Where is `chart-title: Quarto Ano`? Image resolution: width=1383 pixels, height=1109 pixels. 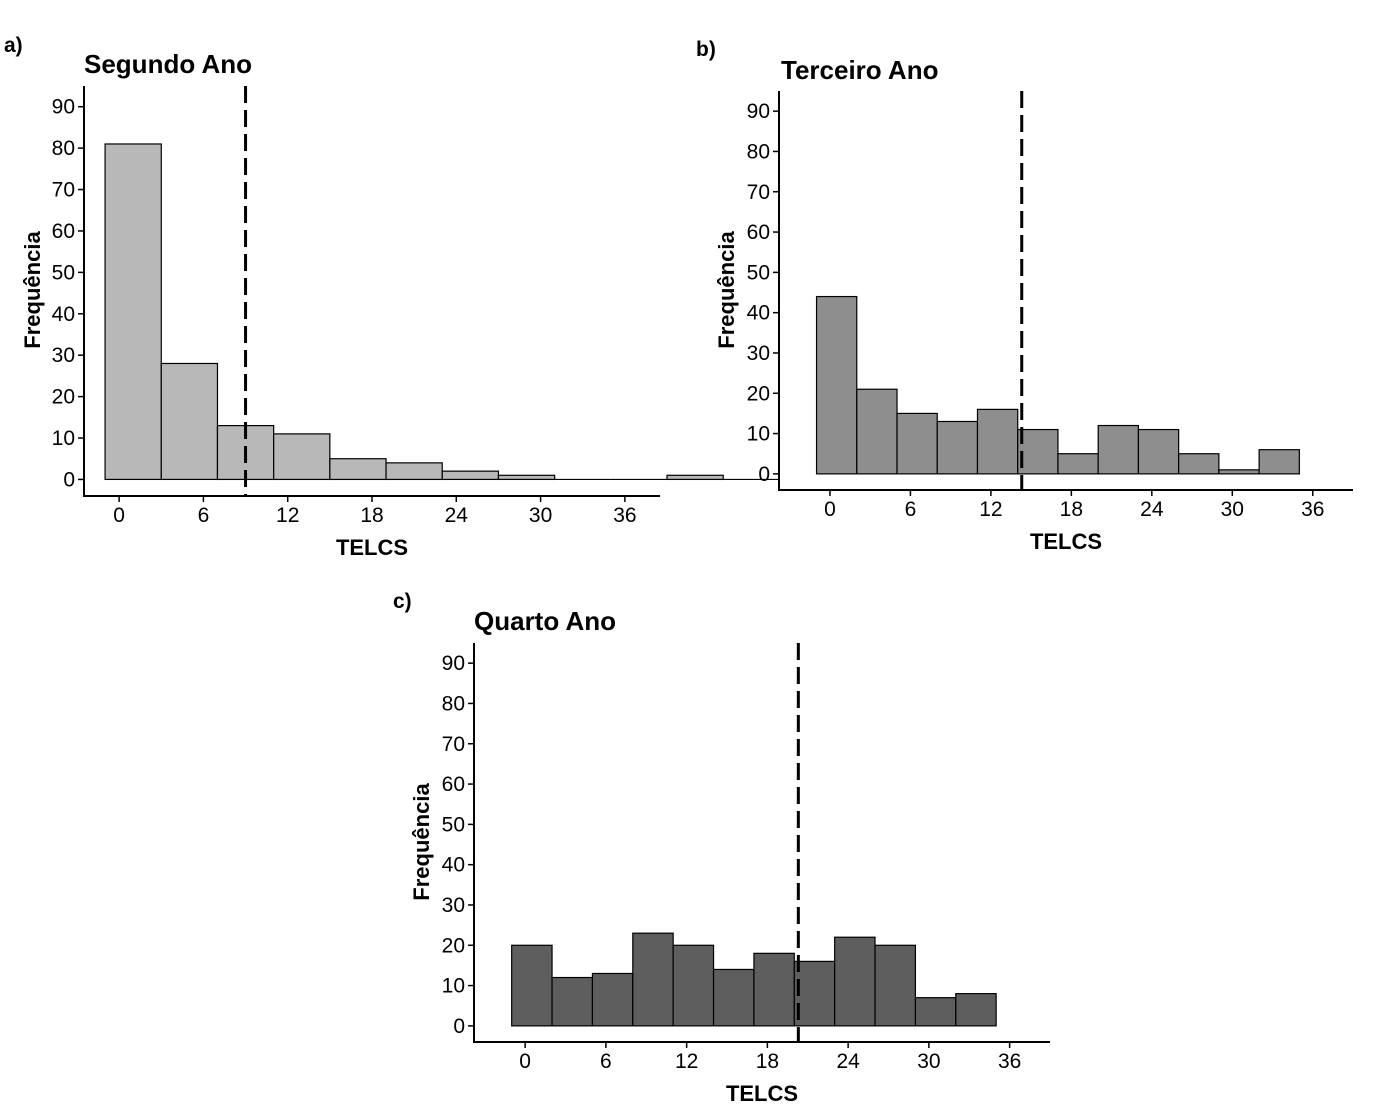
chart-title: Quarto Ano is located at coordinates (545, 621).